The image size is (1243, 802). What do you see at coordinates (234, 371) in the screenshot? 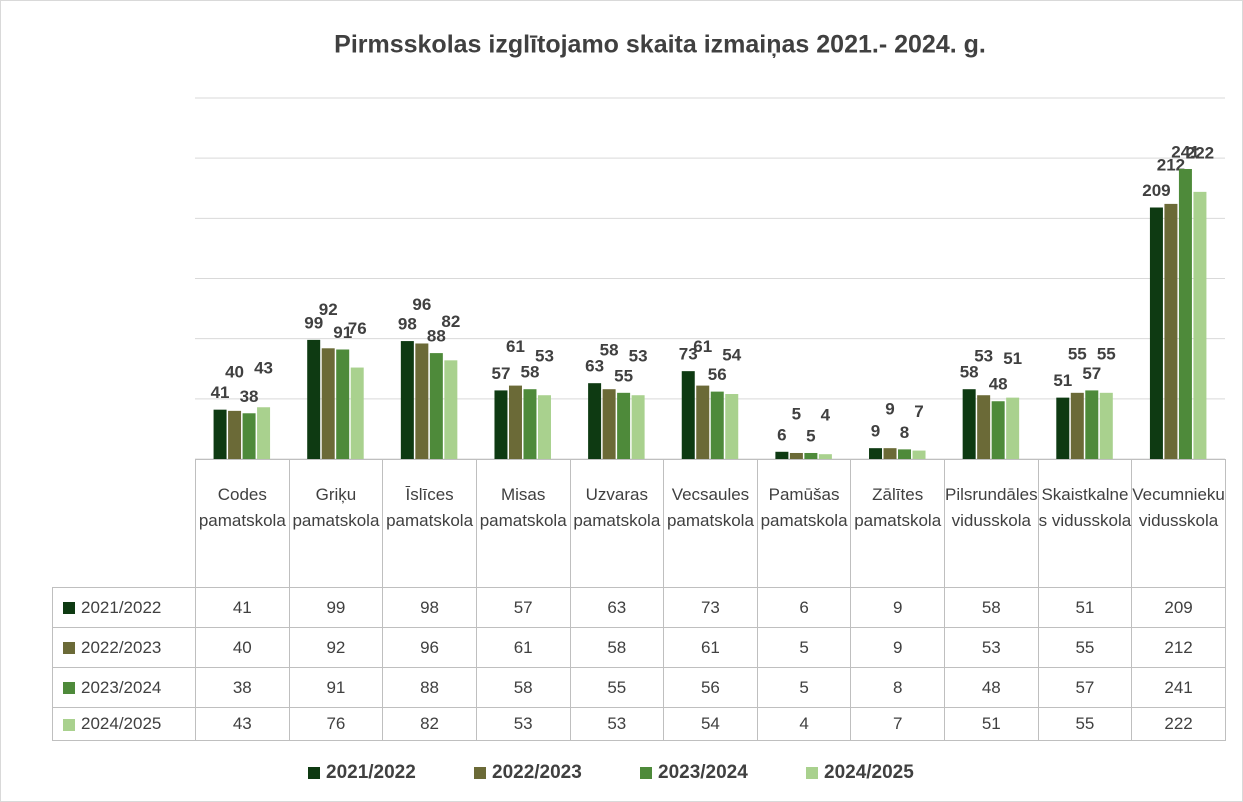
I see `data-label: 40` at bounding box center [234, 371].